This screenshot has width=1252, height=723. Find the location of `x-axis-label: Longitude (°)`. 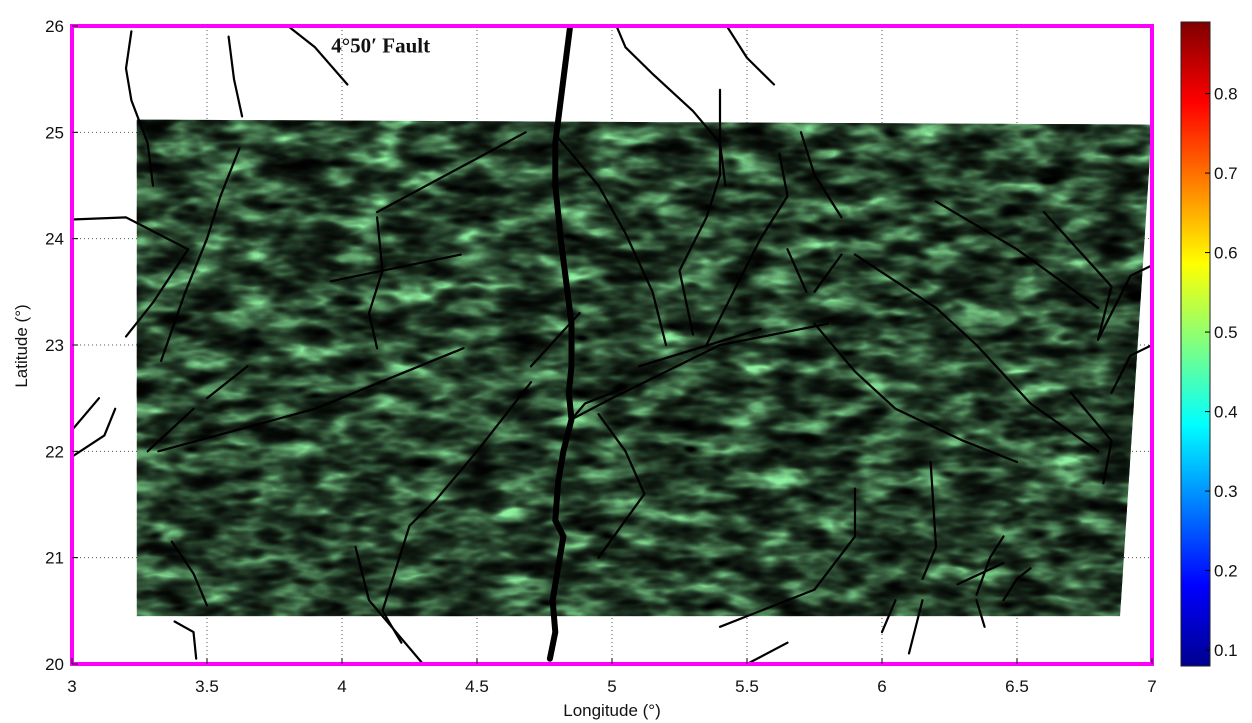

x-axis-label: Longitude (°) is located at coordinates (612, 710).